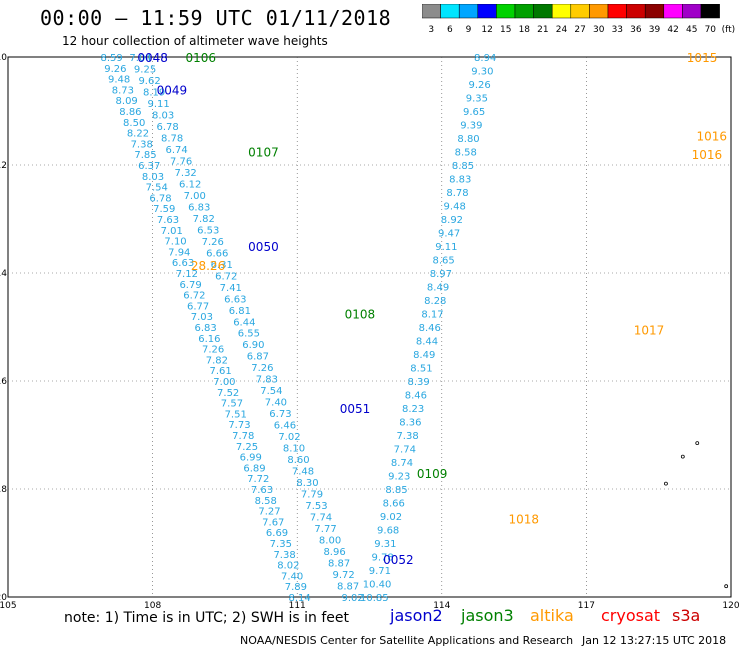 This screenshot has height=650, width=740. I want to click on wave-height-value: 7.51, so click(236, 414).